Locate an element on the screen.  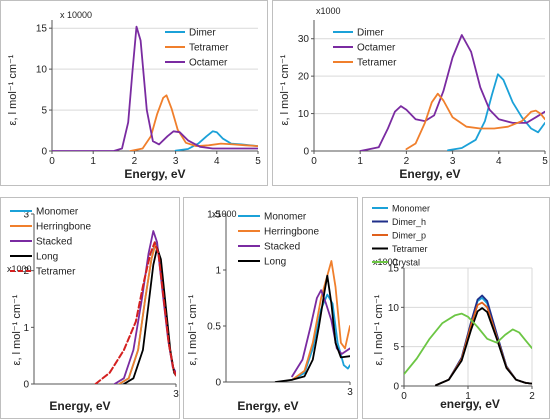
legend: Monomer Dimer_h Dimer_p Tetramer Crystal is located at coordinates (401, 236).